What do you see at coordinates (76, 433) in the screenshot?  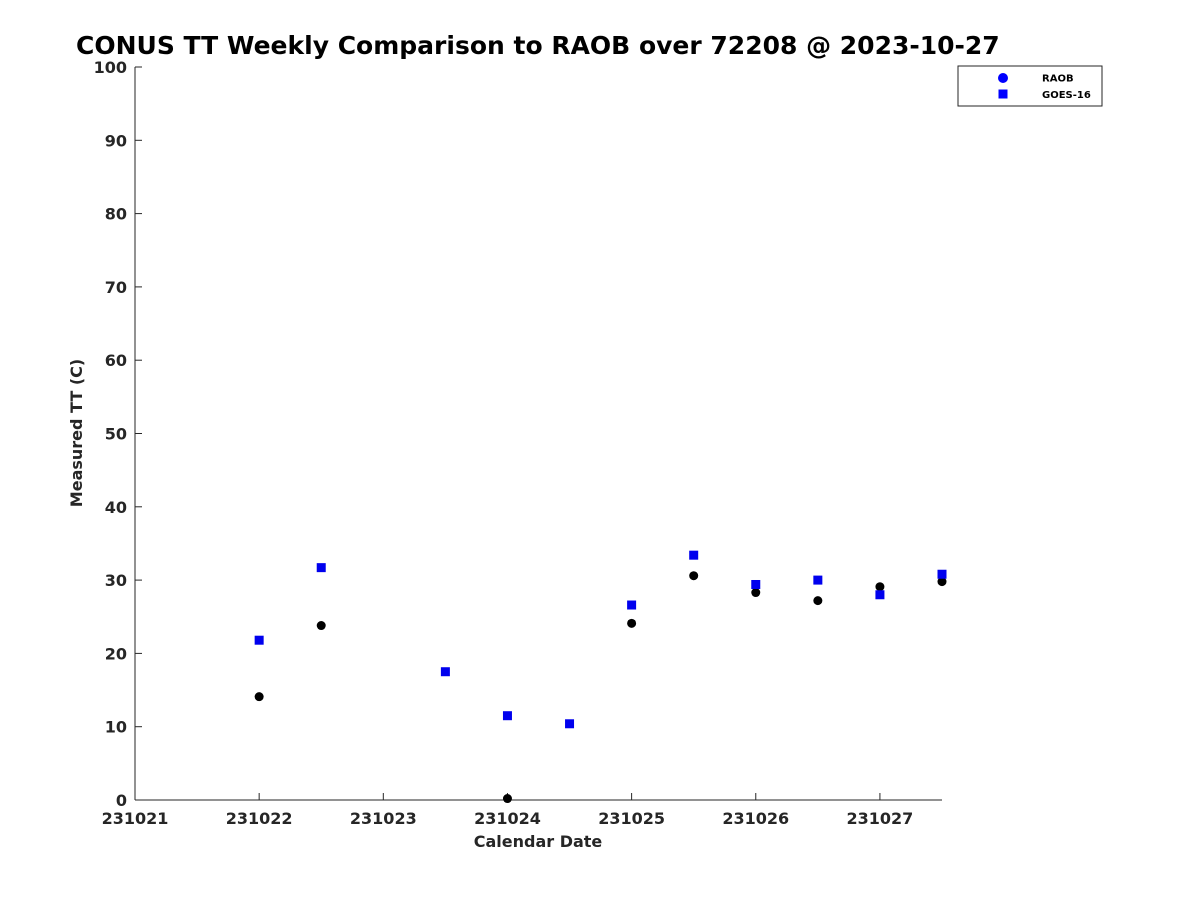 I see `y-axis-label: Measured TT (C)` at bounding box center [76, 433].